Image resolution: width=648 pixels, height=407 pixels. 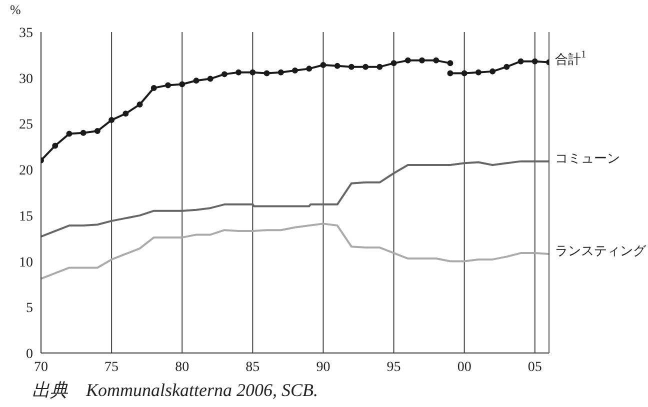 What do you see at coordinates (393, 367) in the screenshot?
I see `x-tick-label: 95` at bounding box center [393, 367].